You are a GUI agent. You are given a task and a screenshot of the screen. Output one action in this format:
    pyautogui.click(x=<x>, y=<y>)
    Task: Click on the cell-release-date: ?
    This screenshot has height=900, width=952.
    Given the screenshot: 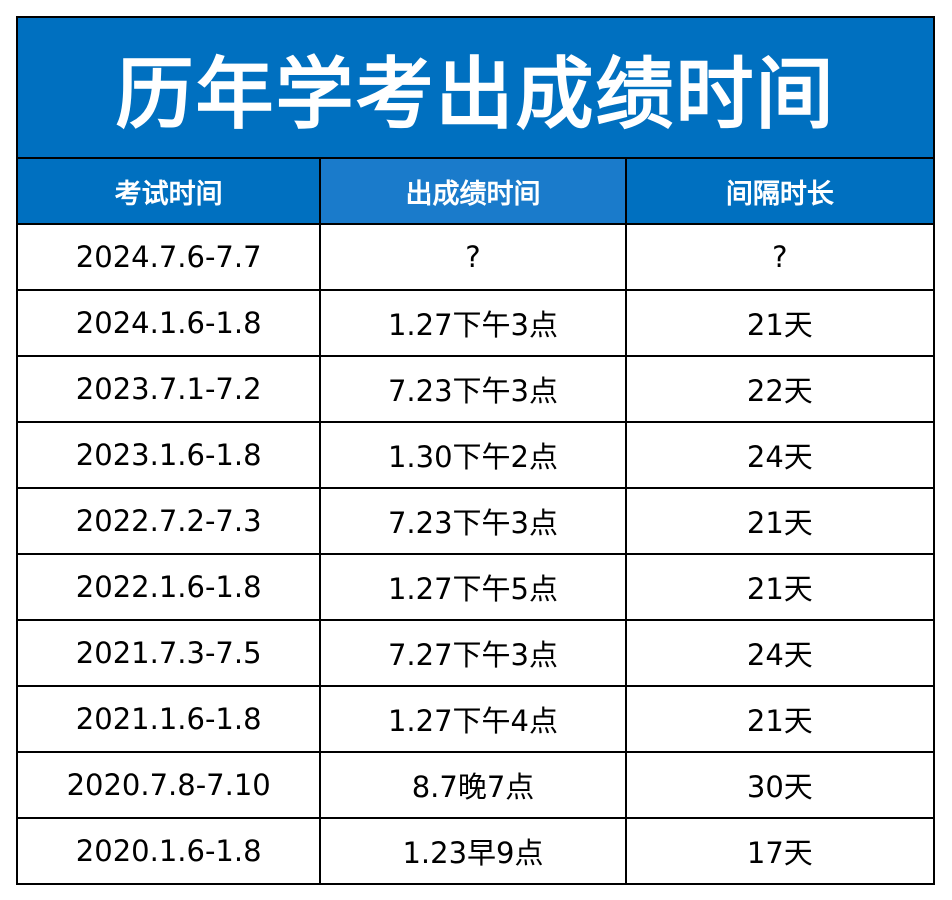 What is the action you would take?
    pyautogui.click(x=474, y=258)
    